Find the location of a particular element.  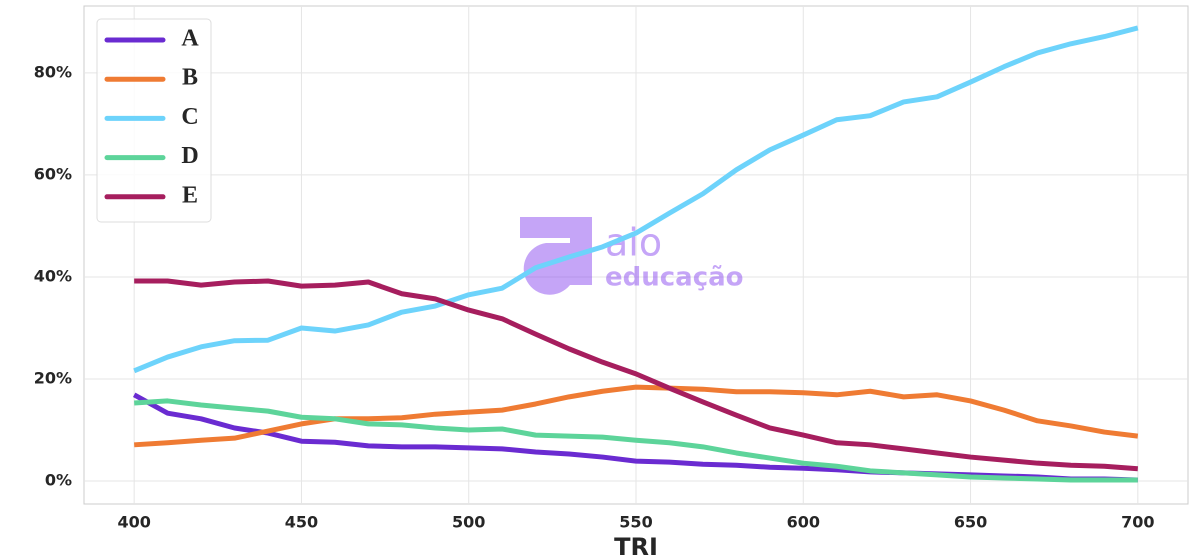

y-tick-label: 0% is located at coordinates (58, 480).